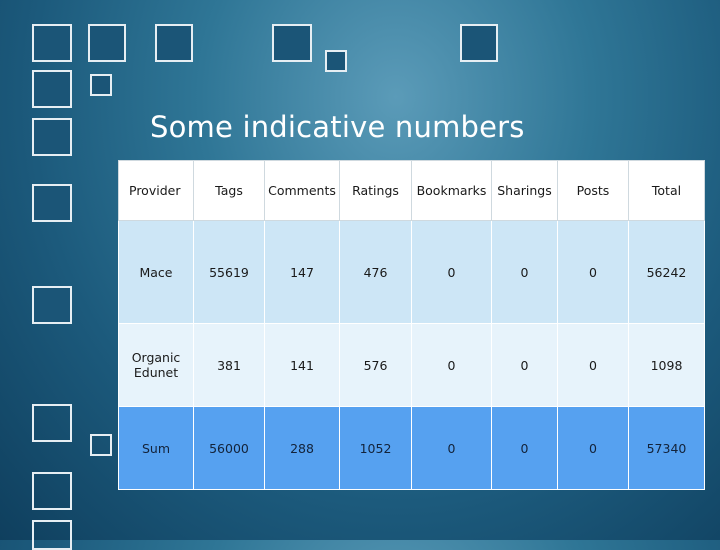 The height and width of the screenshot is (550, 720). I want to click on slide-title: Some indicative numbers, so click(337, 127).